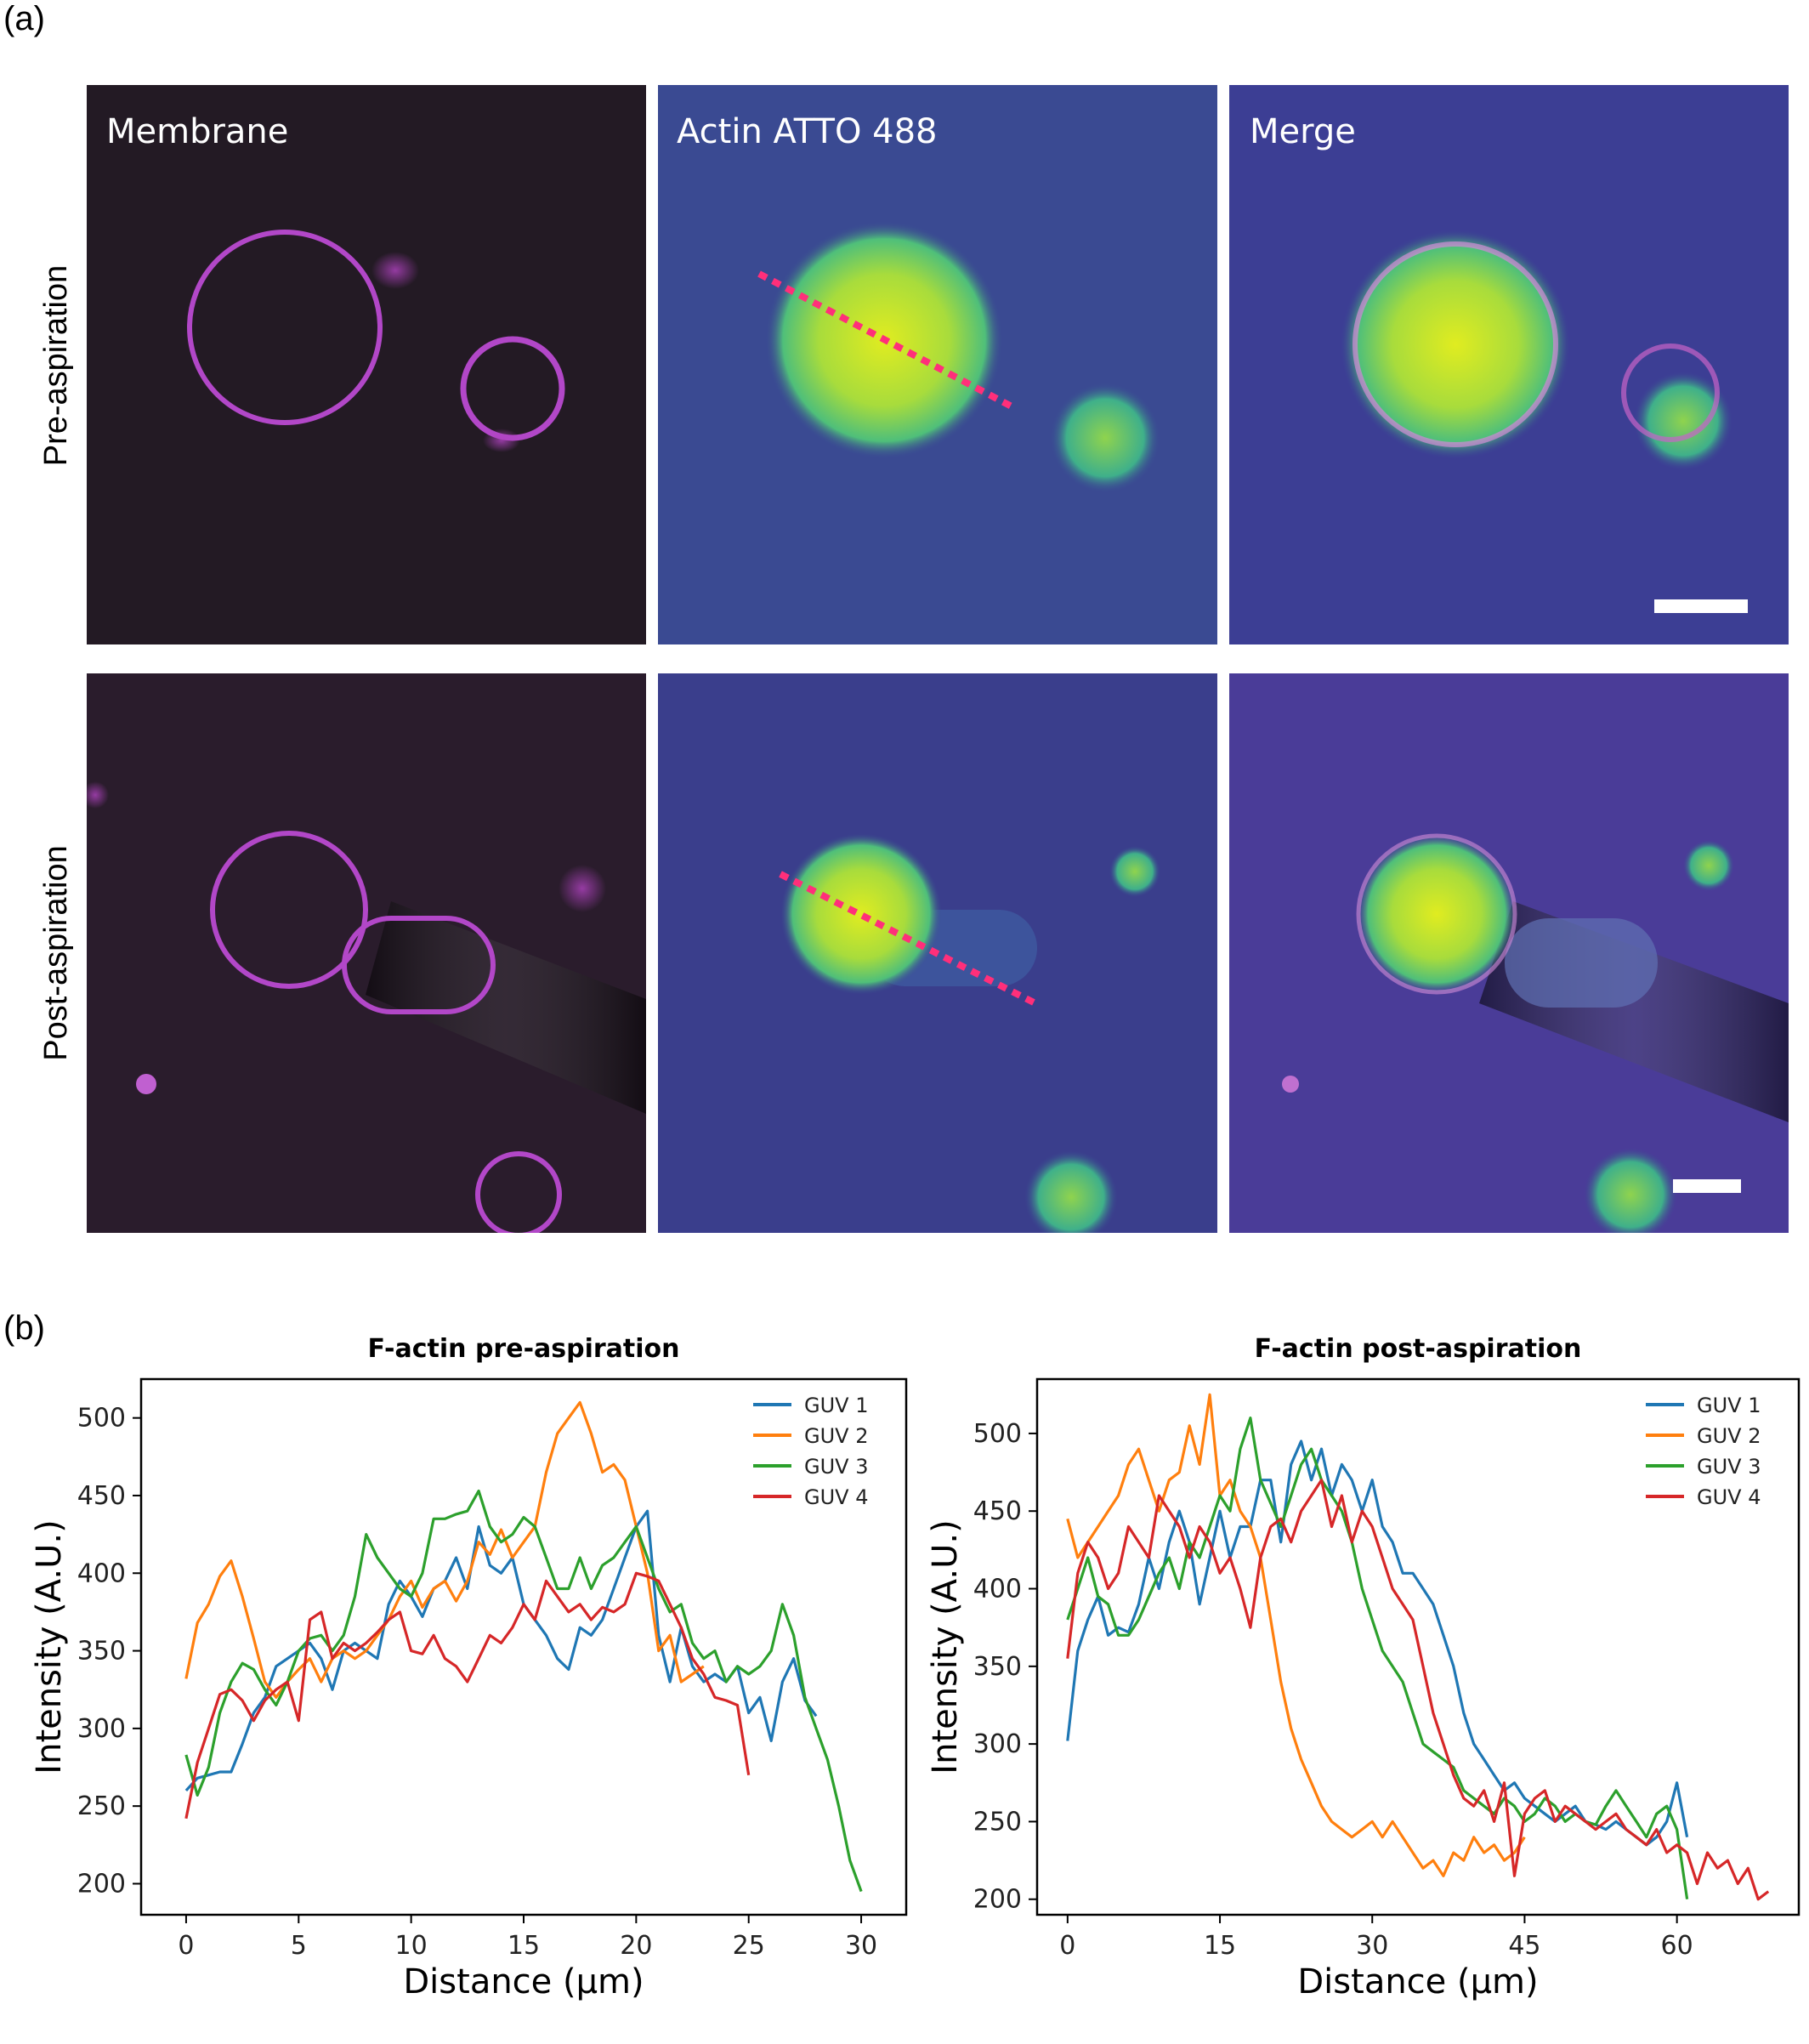 The width and height of the screenshot is (1809, 2044). I want to click on chart-1-y-tick-label: 250, so click(997, 1822).